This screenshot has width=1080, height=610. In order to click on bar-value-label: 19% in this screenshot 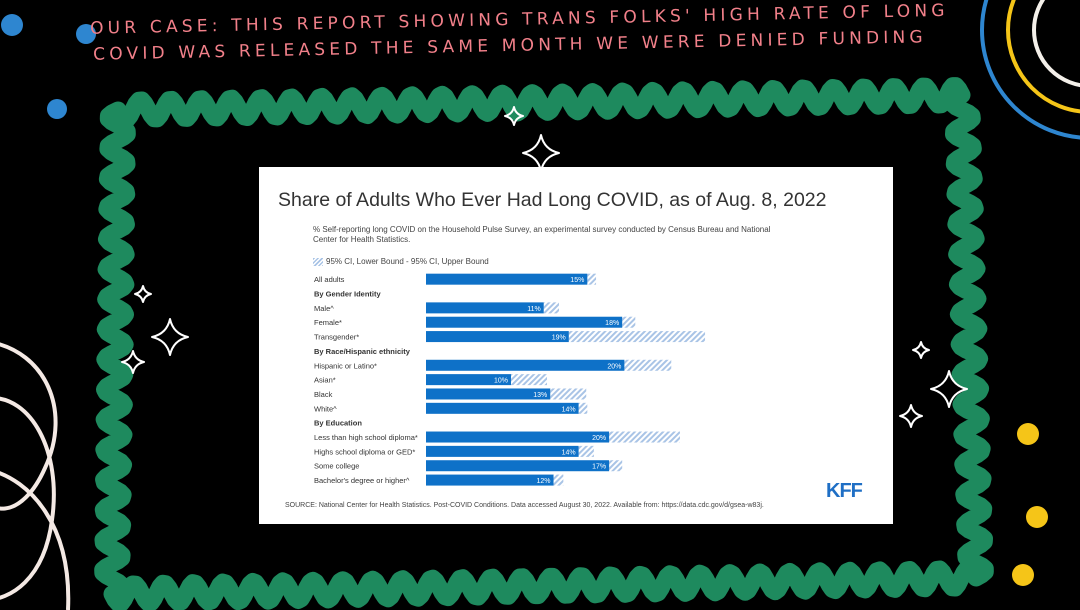, I will do `click(559, 338)`.